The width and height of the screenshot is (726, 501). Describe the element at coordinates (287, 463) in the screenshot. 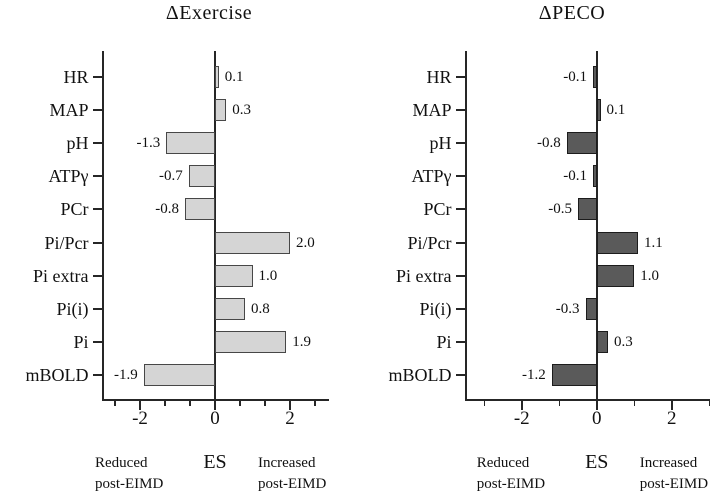

I see `axis-annotation-increased-line1: Increased` at that location.